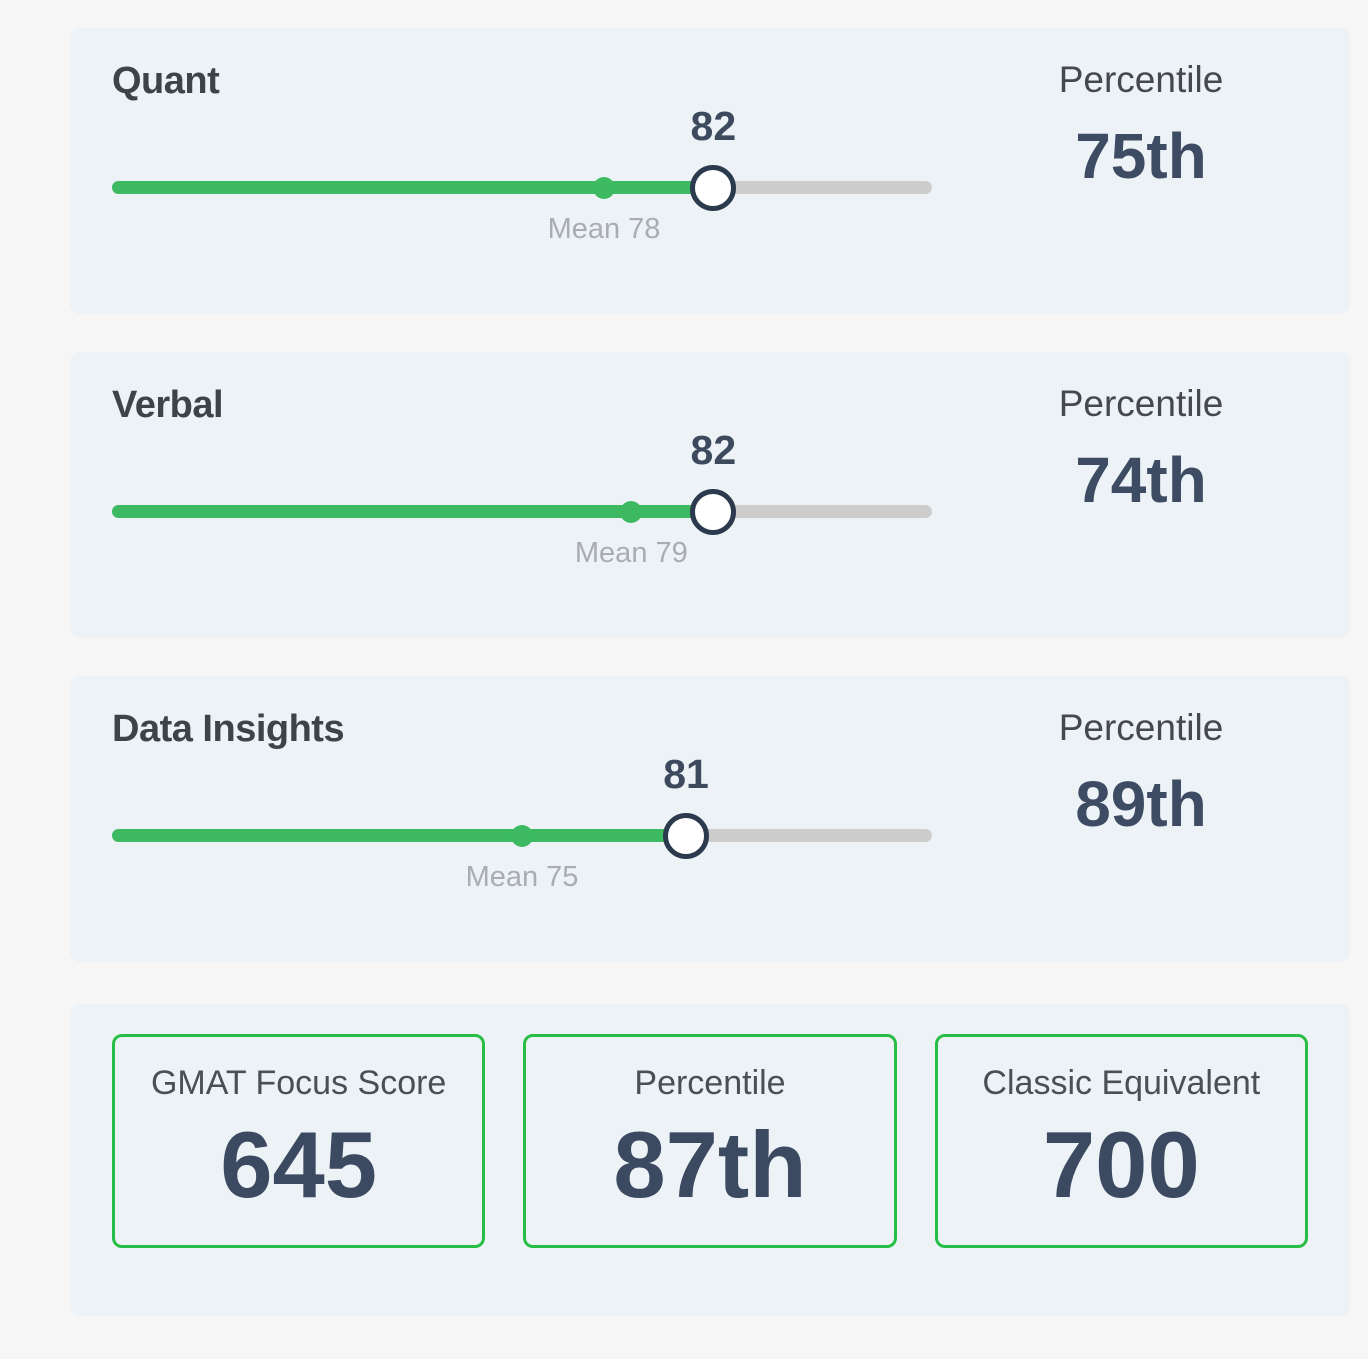 This screenshot has width=1368, height=1359. What do you see at coordinates (710, 1164) in the screenshot?
I see `summary-card-value: 87th` at bounding box center [710, 1164].